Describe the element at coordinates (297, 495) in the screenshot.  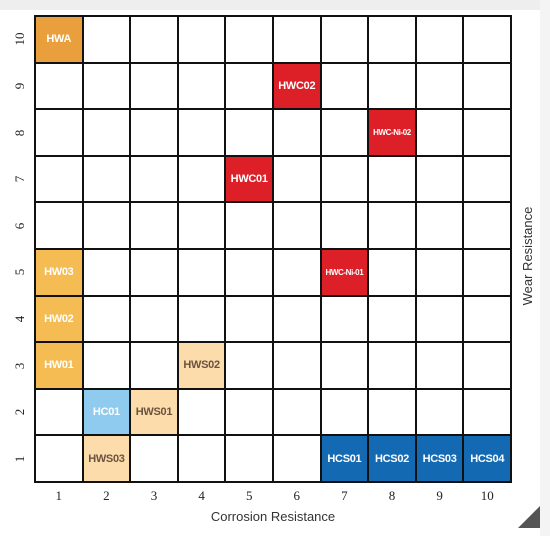
I see `x-tick-label: 6` at that location.